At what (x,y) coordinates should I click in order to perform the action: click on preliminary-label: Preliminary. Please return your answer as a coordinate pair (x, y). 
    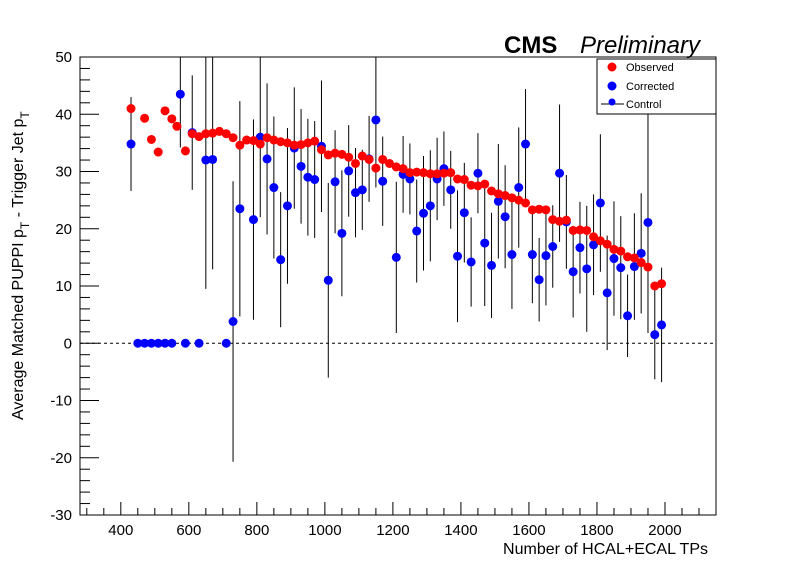
    Looking at the image, I should click on (641, 45).